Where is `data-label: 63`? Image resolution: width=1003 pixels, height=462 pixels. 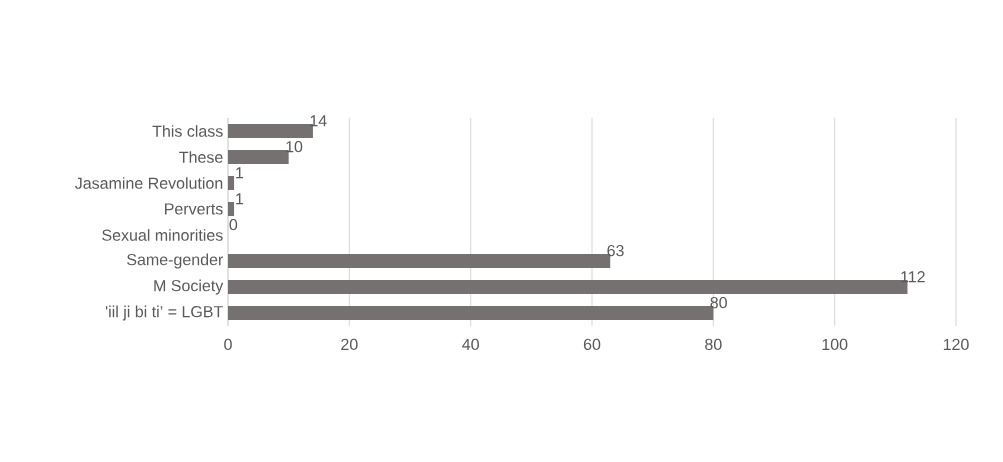 data-label: 63 is located at coordinates (615, 250).